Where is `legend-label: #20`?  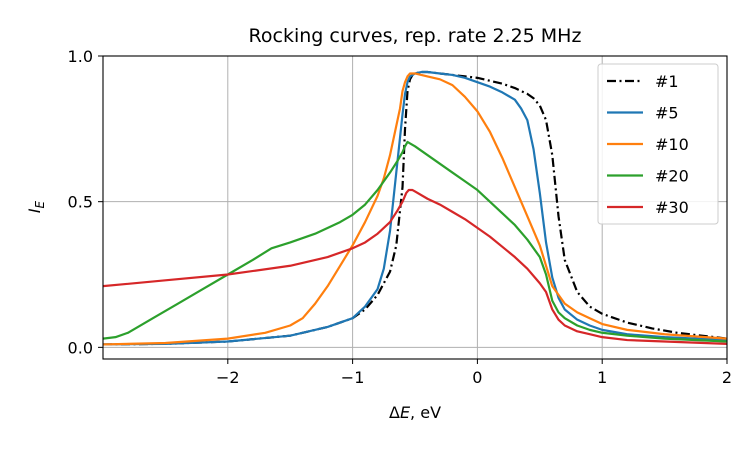 legend-label: #20 is located at coordinates (672, 176).